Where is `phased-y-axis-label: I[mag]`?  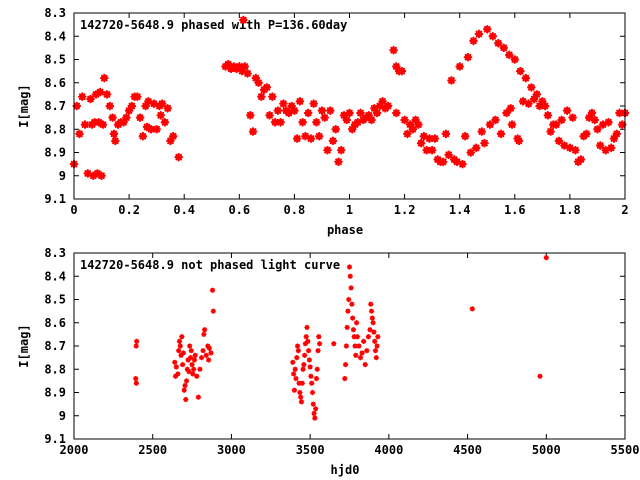 phased-y-axis-label: I[mag] is located at coordinates (24, 105).